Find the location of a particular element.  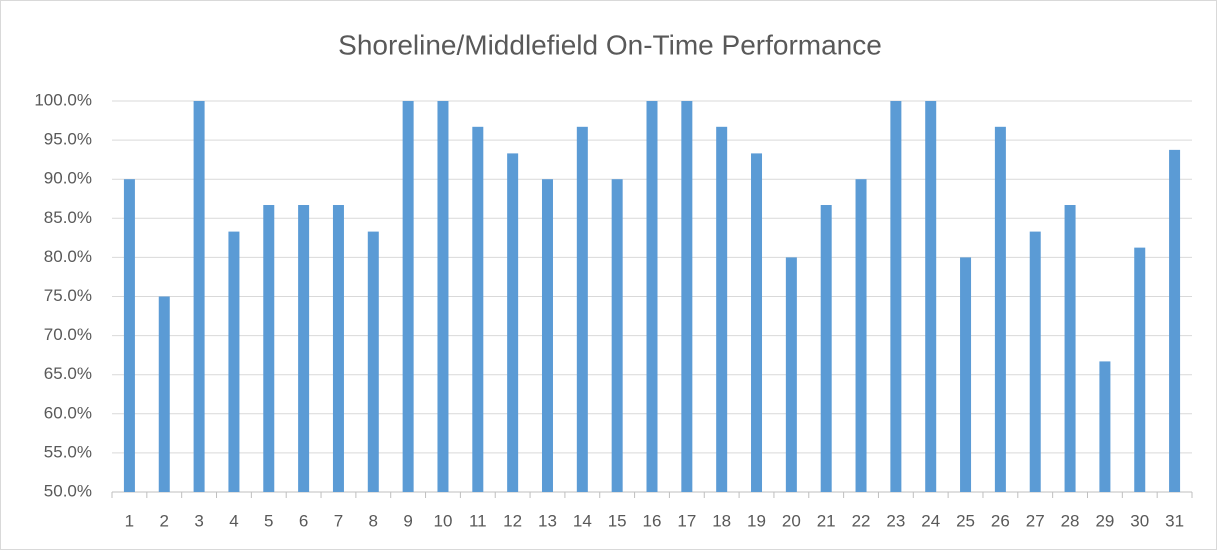

x-tick-label: 19 is located at coordinates (756, 520).